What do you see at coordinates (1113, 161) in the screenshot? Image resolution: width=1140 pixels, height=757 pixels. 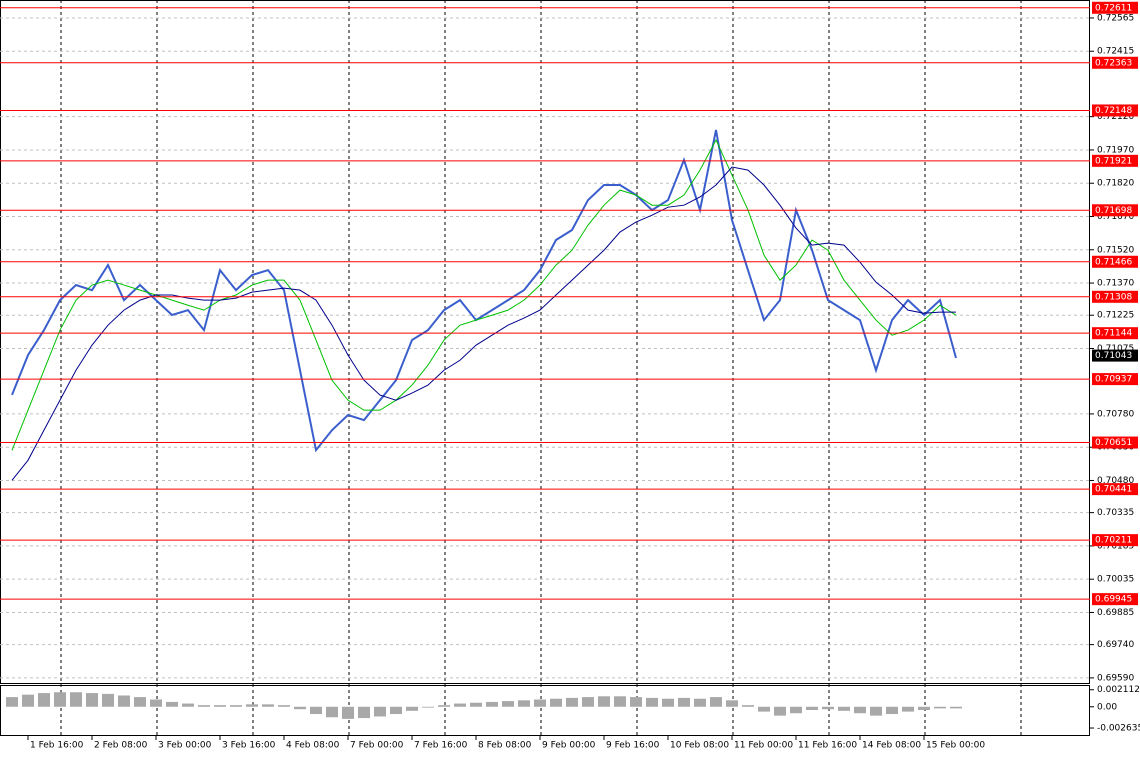 I see `level-label: 0.71921` at bounding box center [1113, 161].